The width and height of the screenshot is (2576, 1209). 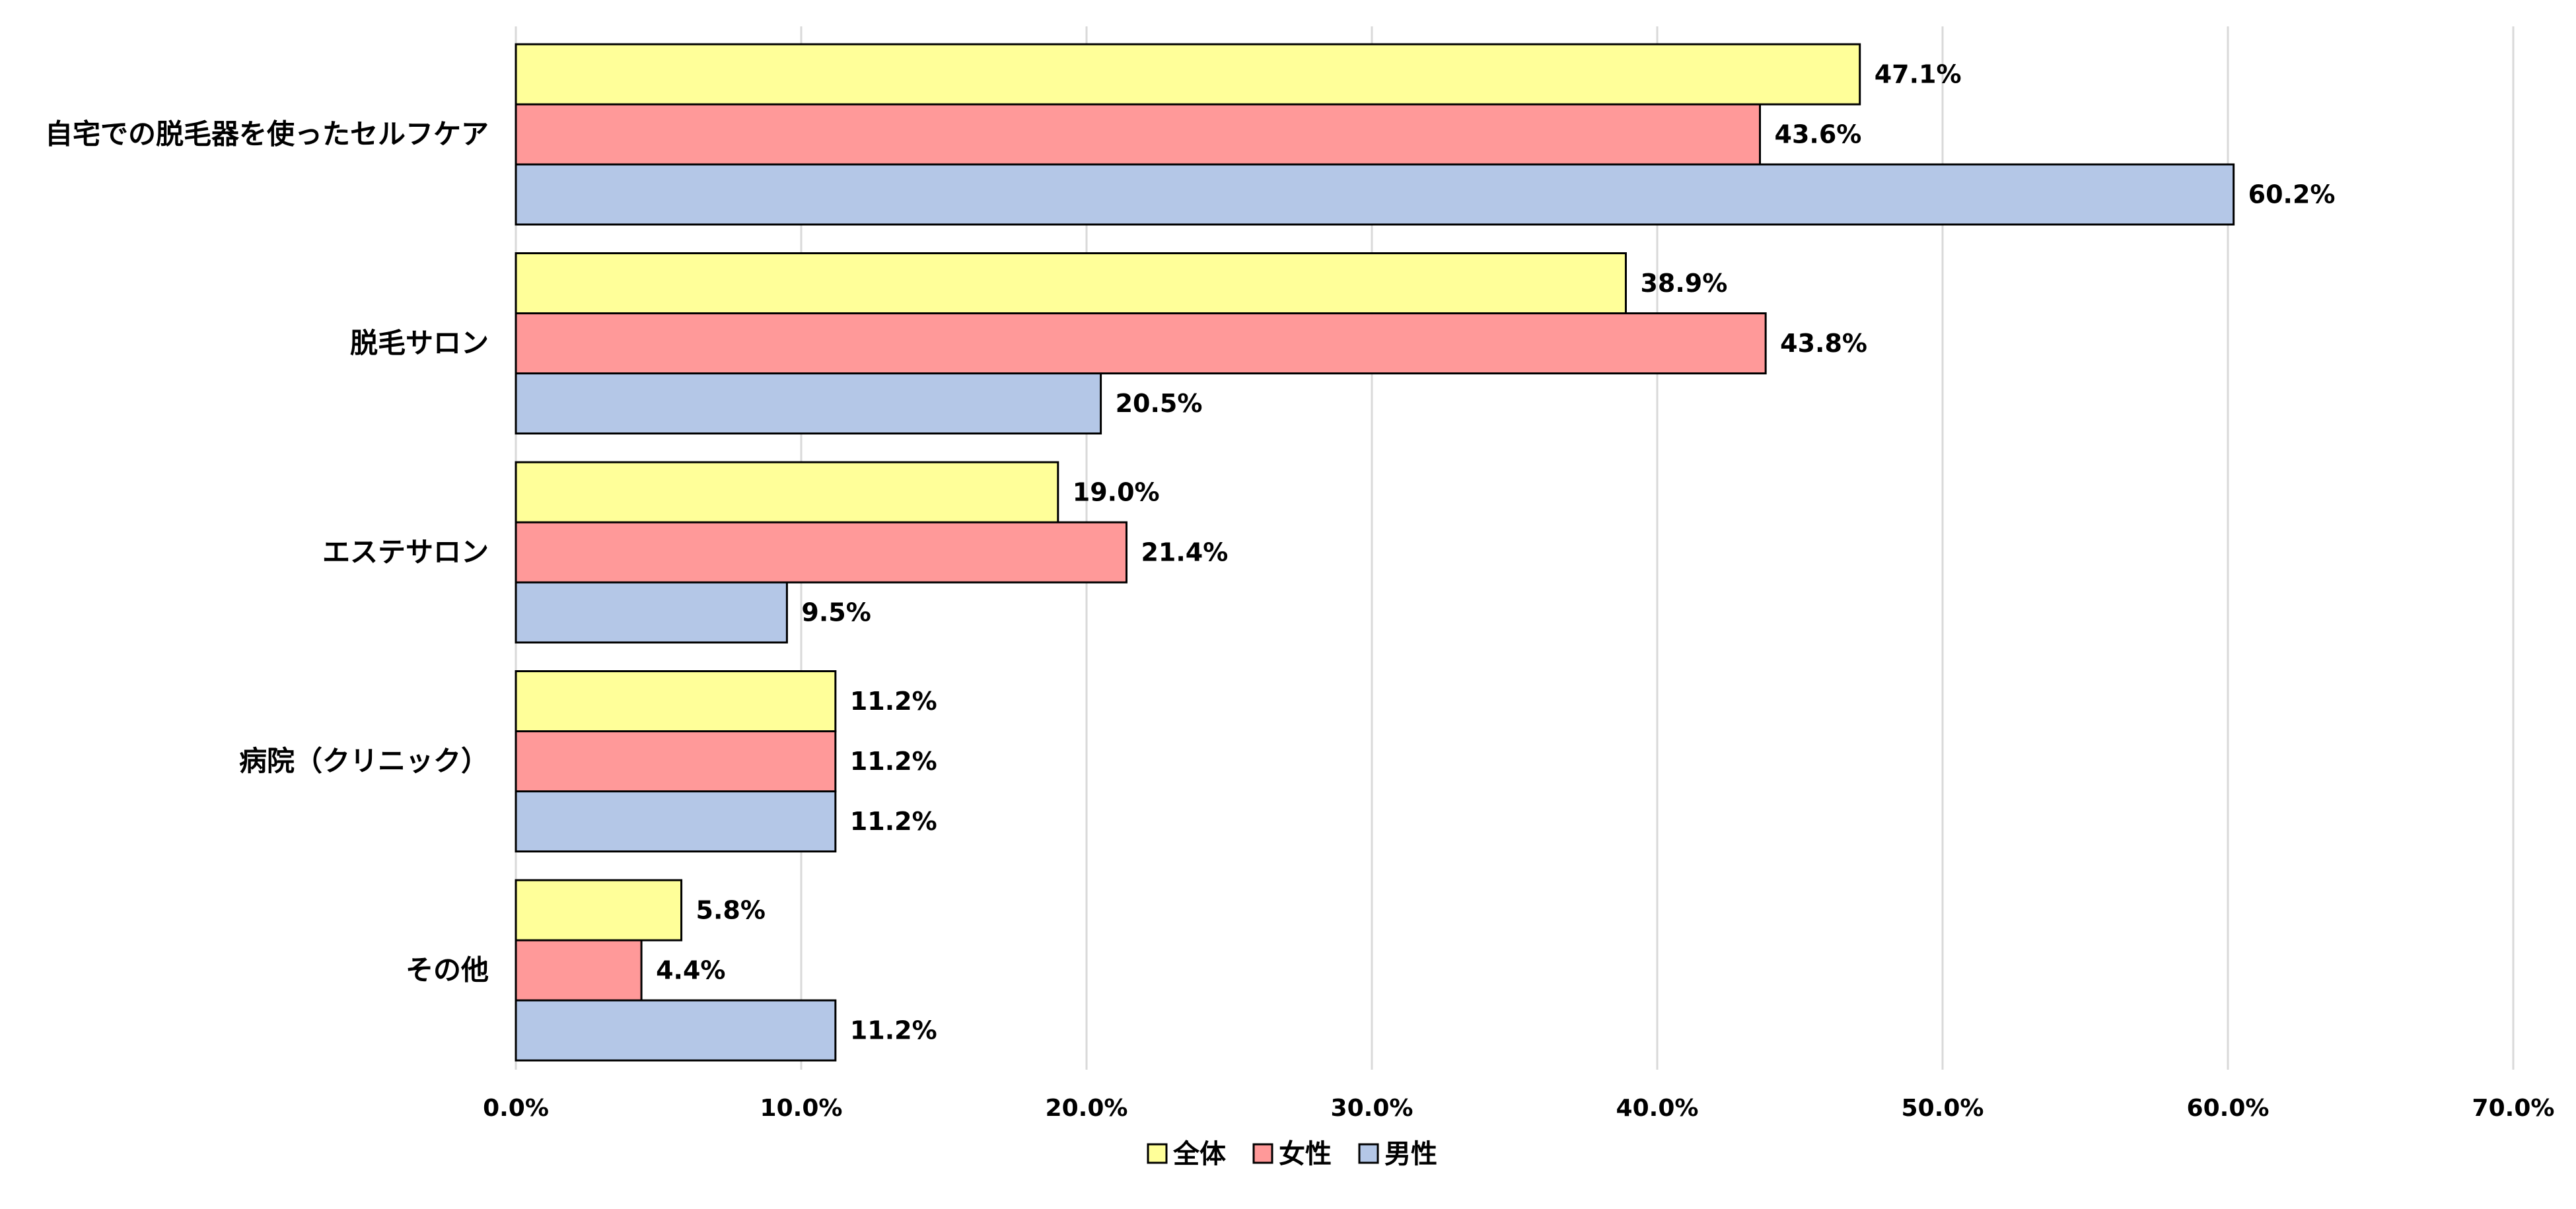 I want to click on legend-label: 女性, so click(x=1305, y=1154).